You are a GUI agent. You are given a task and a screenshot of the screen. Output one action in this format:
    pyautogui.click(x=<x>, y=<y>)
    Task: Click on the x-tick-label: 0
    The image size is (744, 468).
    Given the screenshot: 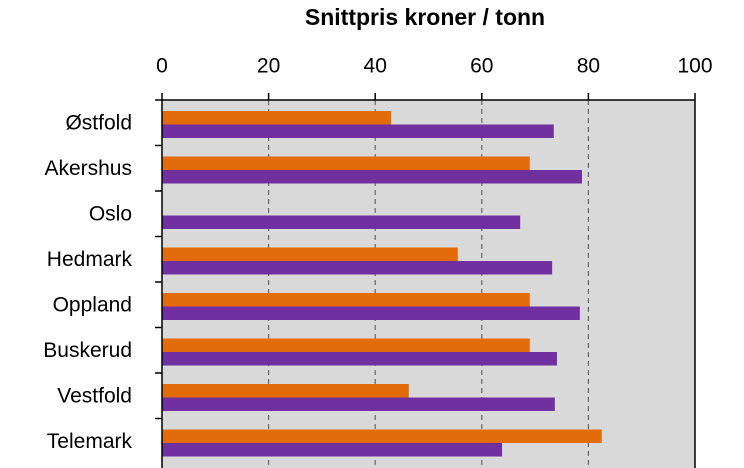 What is the action you would take?
    pyautogui.click(x=162, y=66)
    